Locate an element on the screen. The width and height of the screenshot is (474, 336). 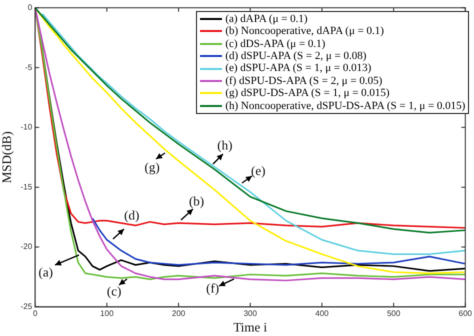
annotation: (c) is located at coordinates (114, 290).